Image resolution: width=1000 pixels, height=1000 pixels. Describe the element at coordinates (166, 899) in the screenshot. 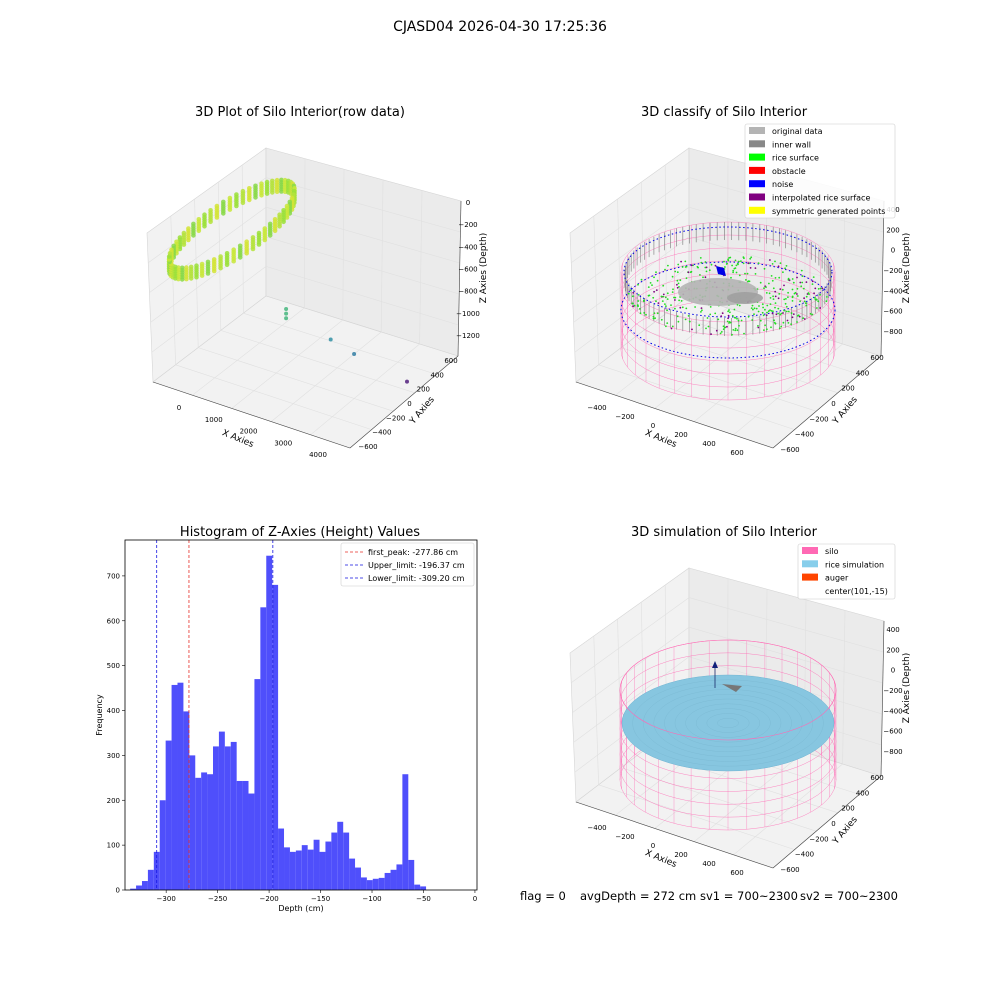

I see `x-tick-label: −300` at that location.